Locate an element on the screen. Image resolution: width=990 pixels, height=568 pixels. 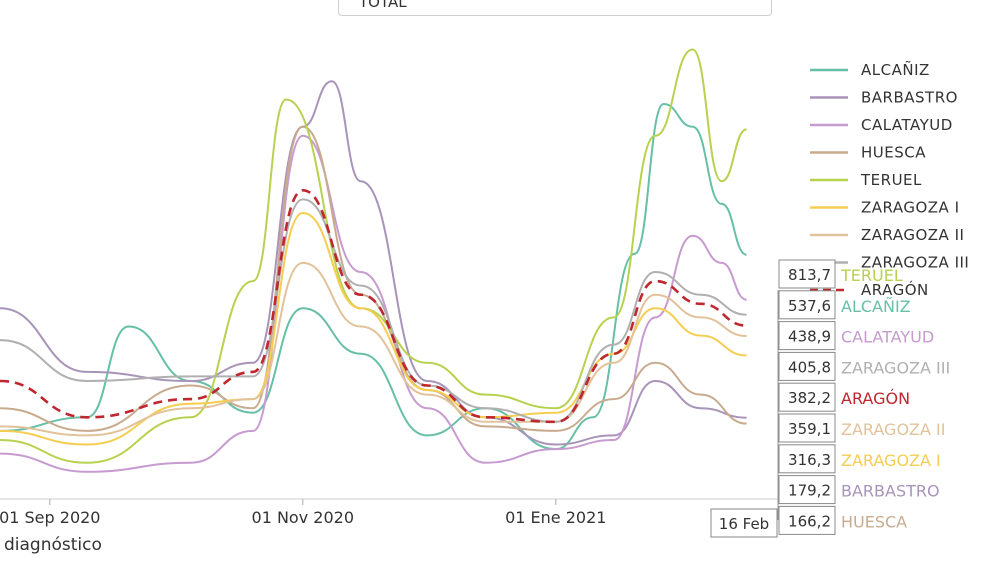
end-value-label: 179,2 BARBASTRO is located at coordinates (859, 490).